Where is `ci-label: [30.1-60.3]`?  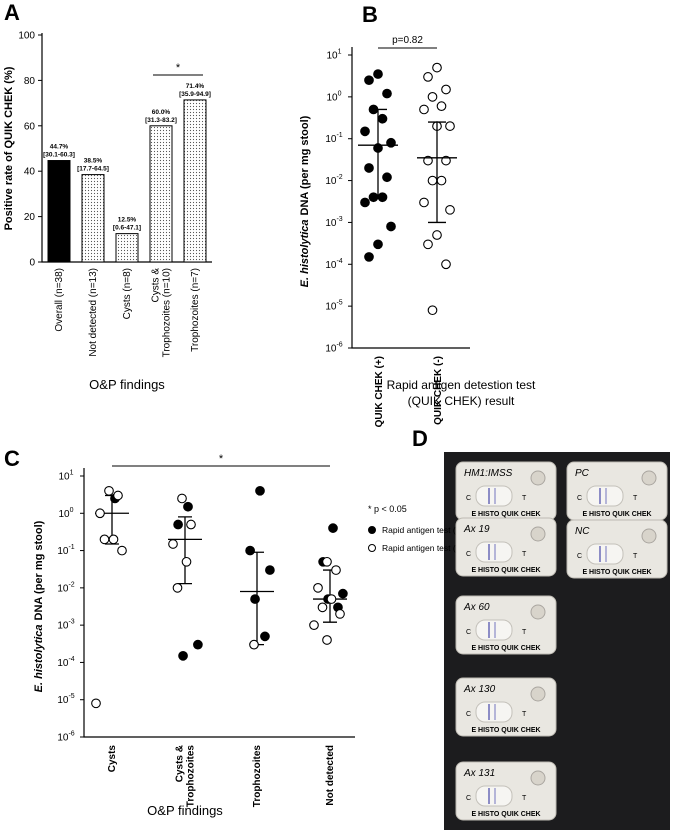 ci-label: [30.1-60.3] is located at coordinates (59, 155).